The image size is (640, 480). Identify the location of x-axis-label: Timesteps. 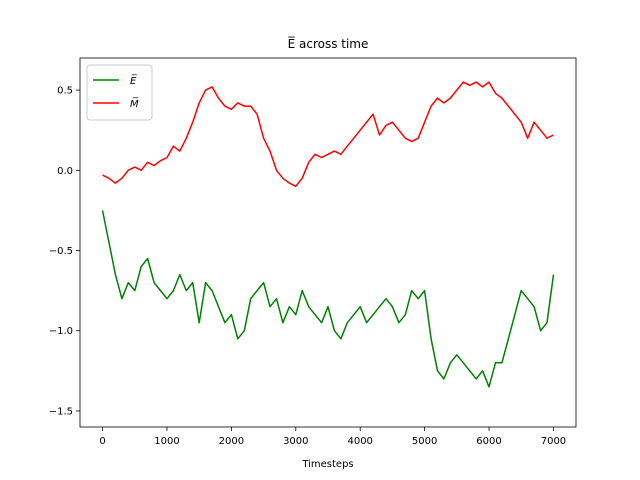
(327, 464).